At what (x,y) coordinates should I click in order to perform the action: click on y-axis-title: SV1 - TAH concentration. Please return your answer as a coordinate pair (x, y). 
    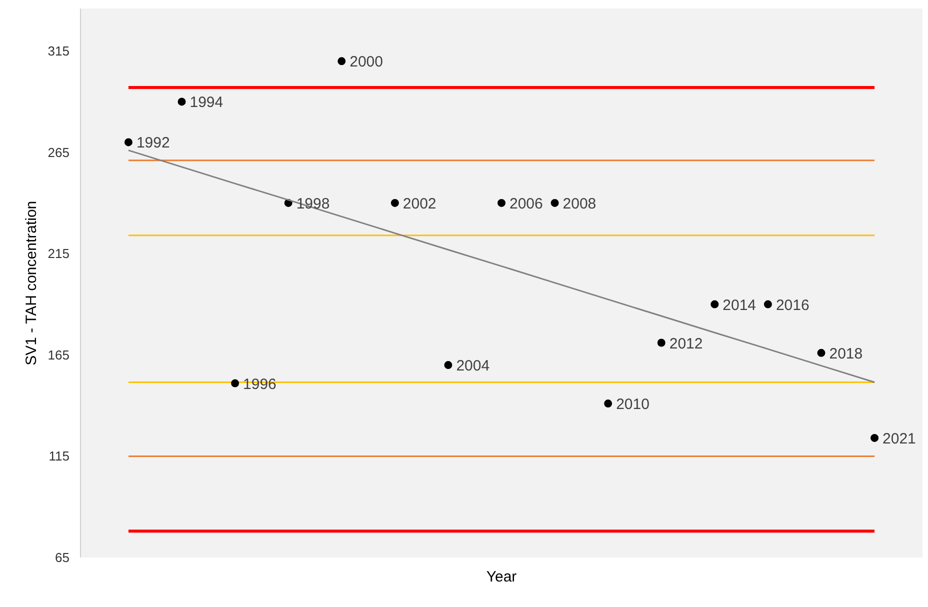
    Looking at the image, I should click on (31, 283).